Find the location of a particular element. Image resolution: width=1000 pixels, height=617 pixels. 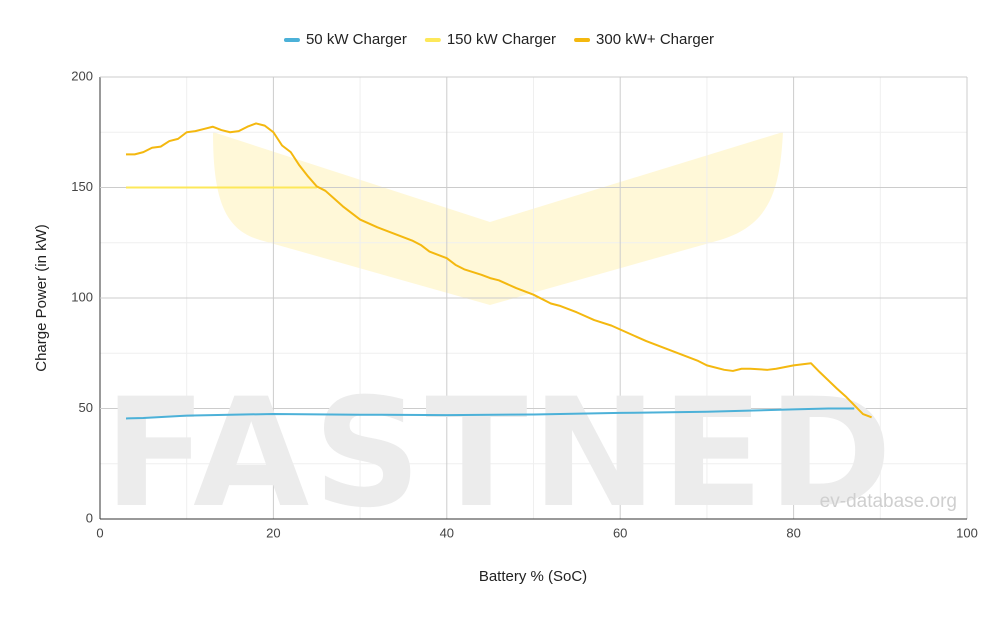

x-tick-label: 80 is located at coordinates (793, 532).